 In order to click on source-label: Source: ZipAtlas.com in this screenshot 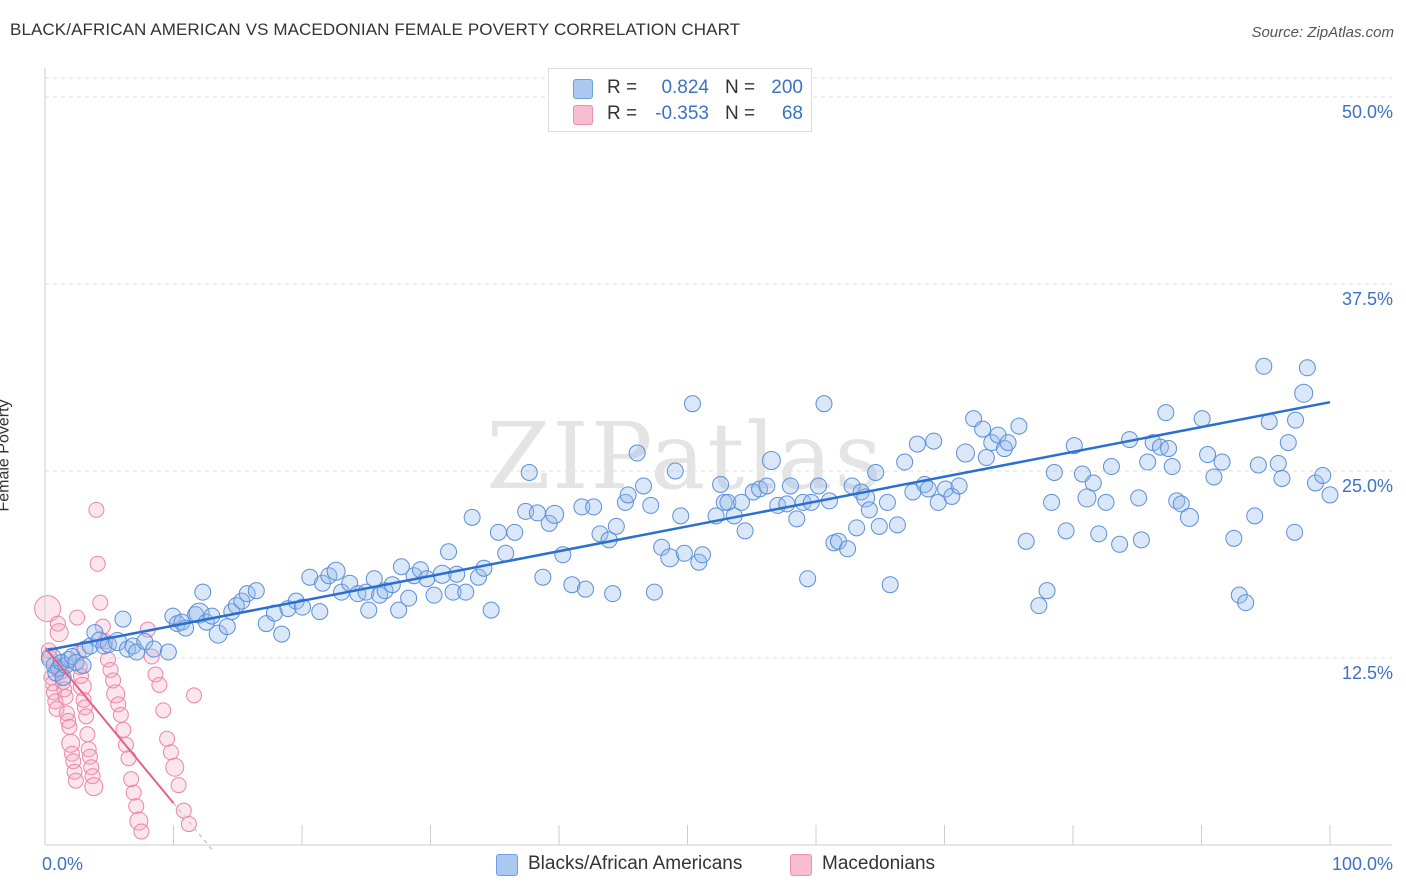, I will do `click(1322, 32)`.